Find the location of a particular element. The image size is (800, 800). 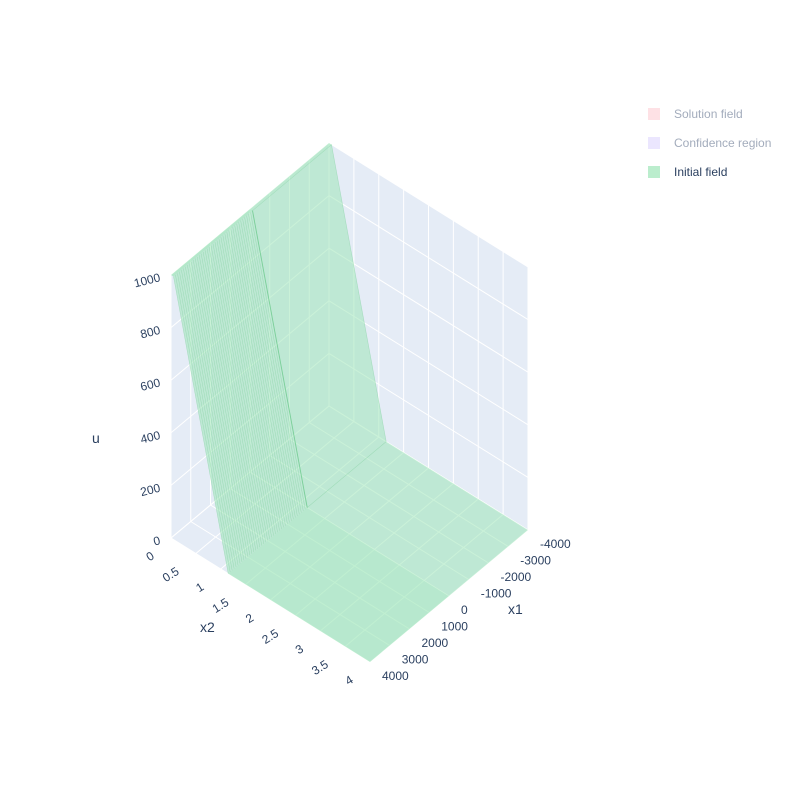

surface-seam is located at coordinates (279, 359).